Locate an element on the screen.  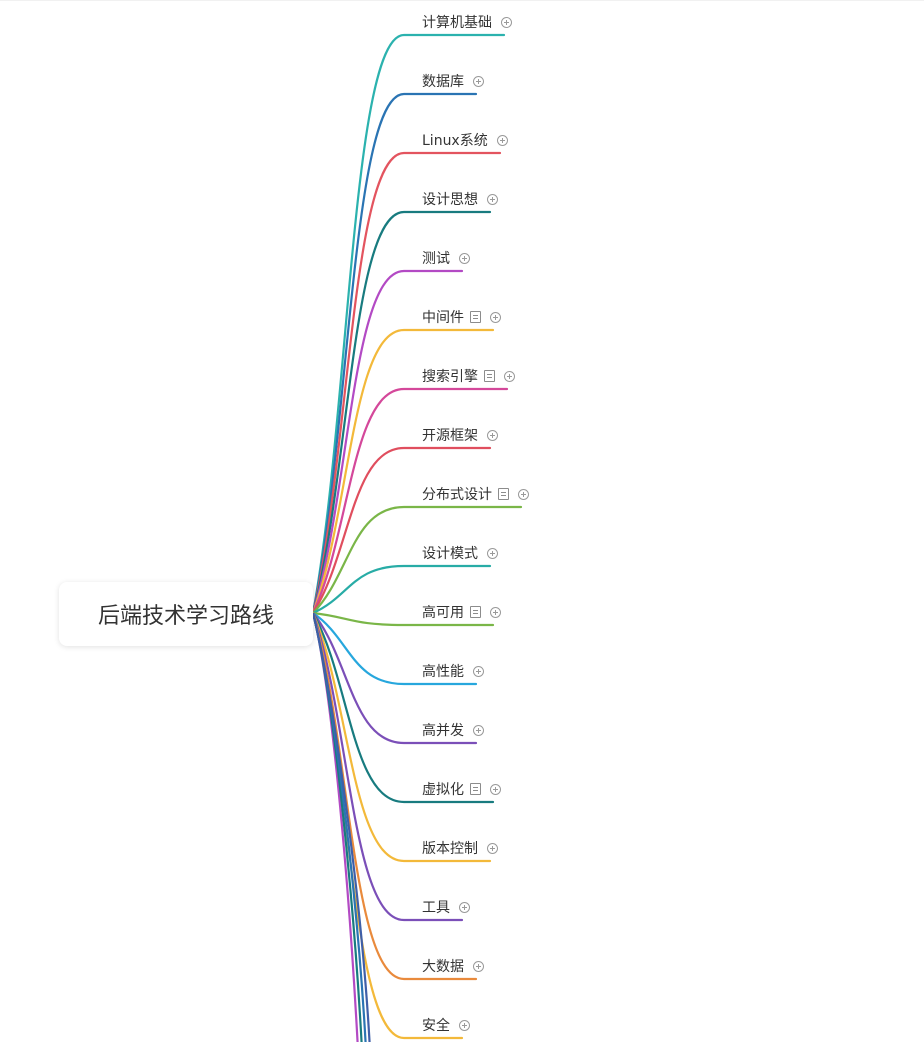
branch-topic: Linux系统 is located at coordinates (465, 140).